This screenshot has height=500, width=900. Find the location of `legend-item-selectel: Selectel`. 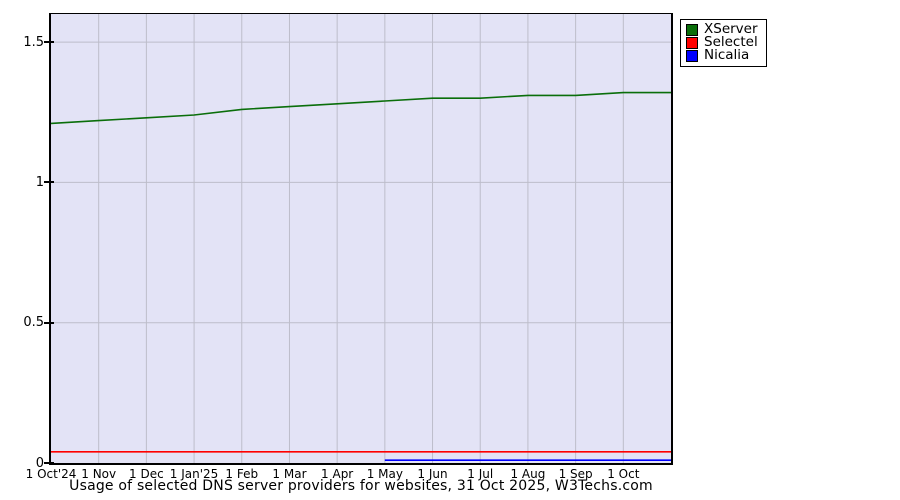

legend-item-selectel: Selectel is located at coordinates (722, 42).